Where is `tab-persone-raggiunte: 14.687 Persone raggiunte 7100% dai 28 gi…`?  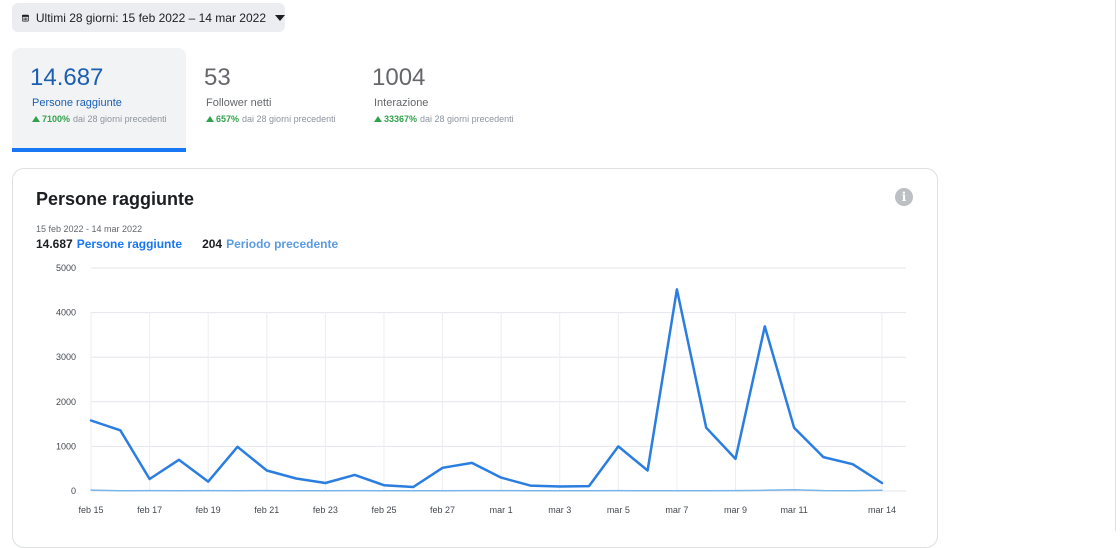
tab-persone-raggiunte: 14.687 Persone raggiunte 7100% dai 28 gi… is located at coordinates (99, 100).